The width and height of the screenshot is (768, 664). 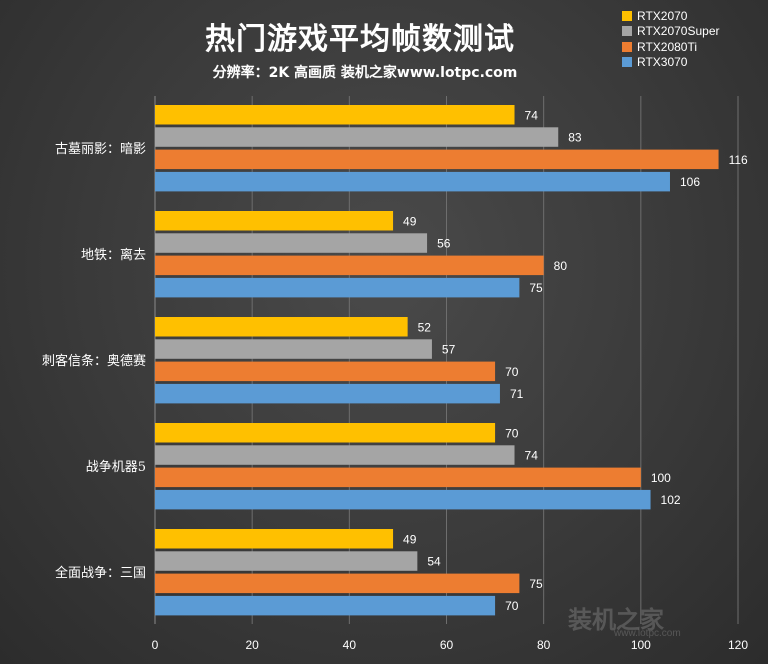 I want to click on x-tick-label: 60, so click(x=447, y=645).